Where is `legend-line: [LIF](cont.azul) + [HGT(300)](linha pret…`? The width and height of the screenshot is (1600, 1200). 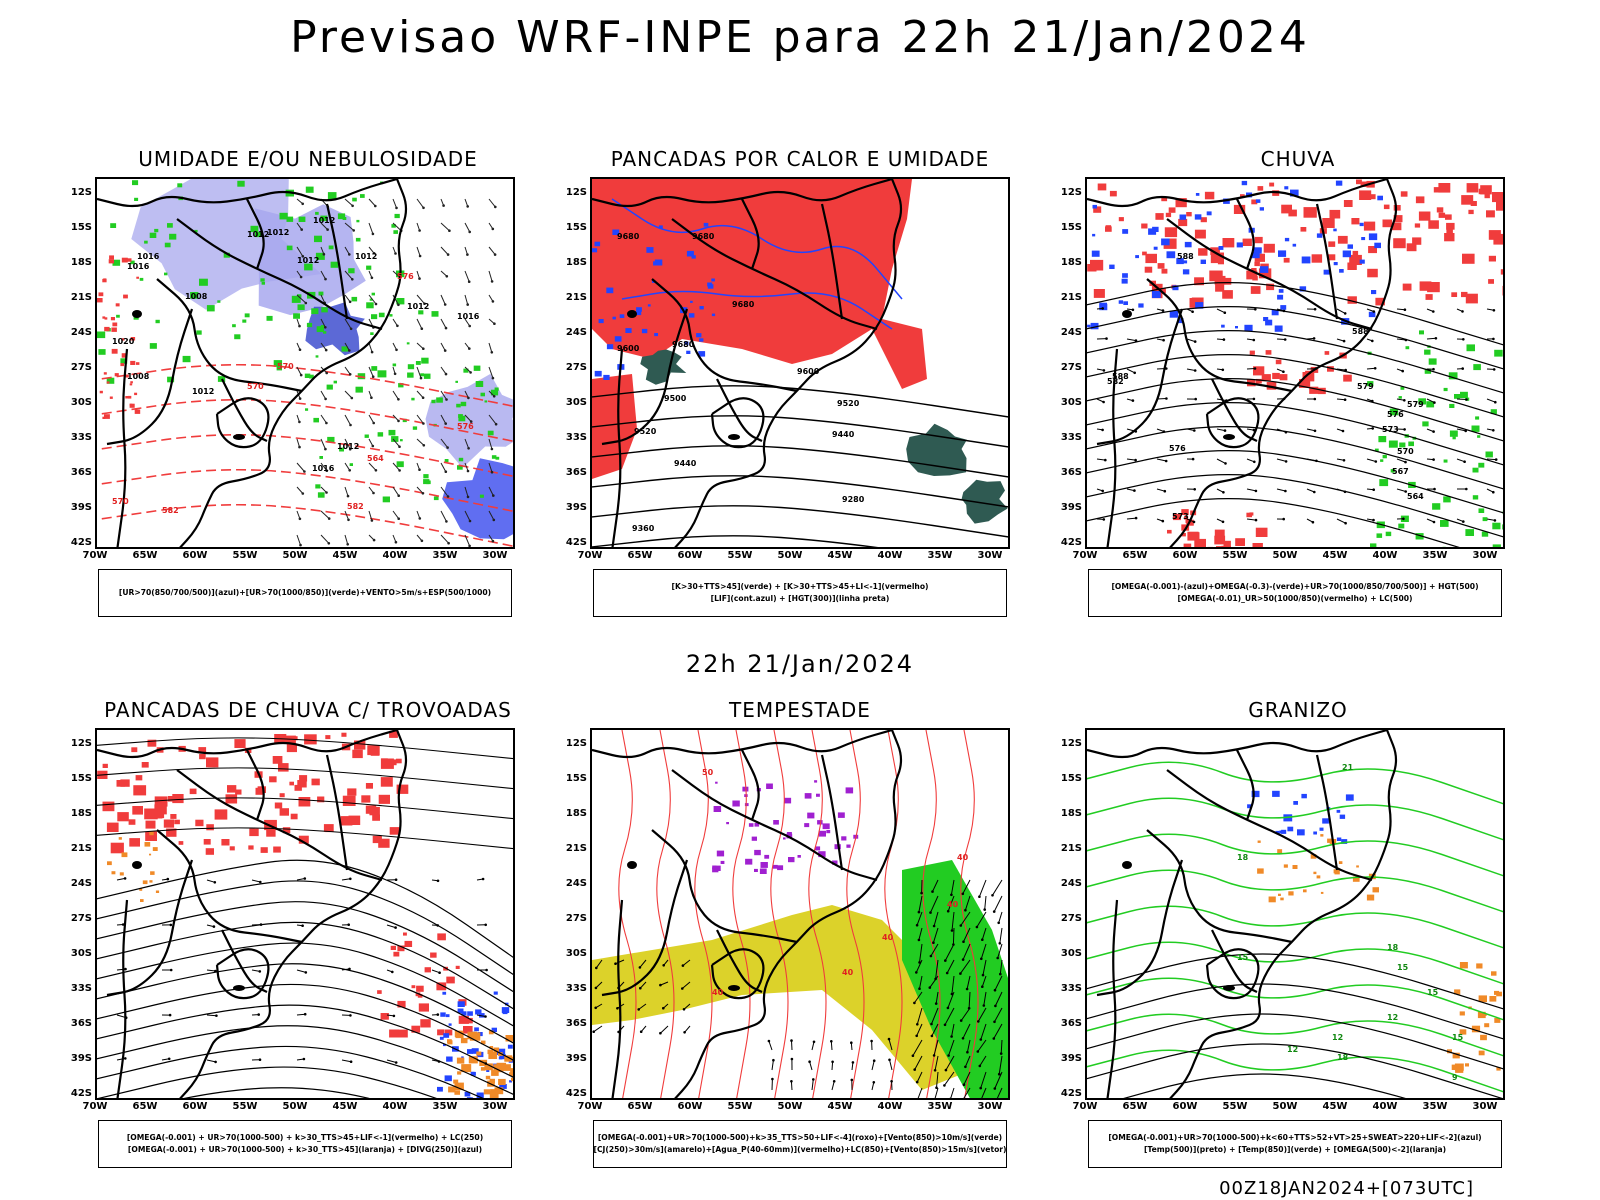
legend-line: [LIF](cont.azul) + [HGT(300)](linha pret… is located at coordinates (800, 598).